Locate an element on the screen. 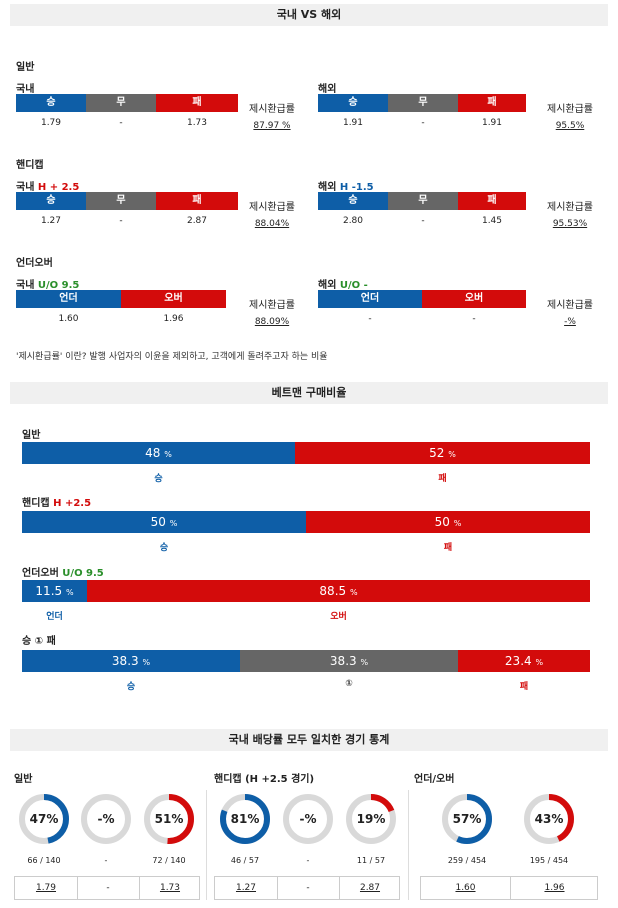 This screenshot has width=618, height=908. donut-percent: 51% is located at coordinates (169, 819).